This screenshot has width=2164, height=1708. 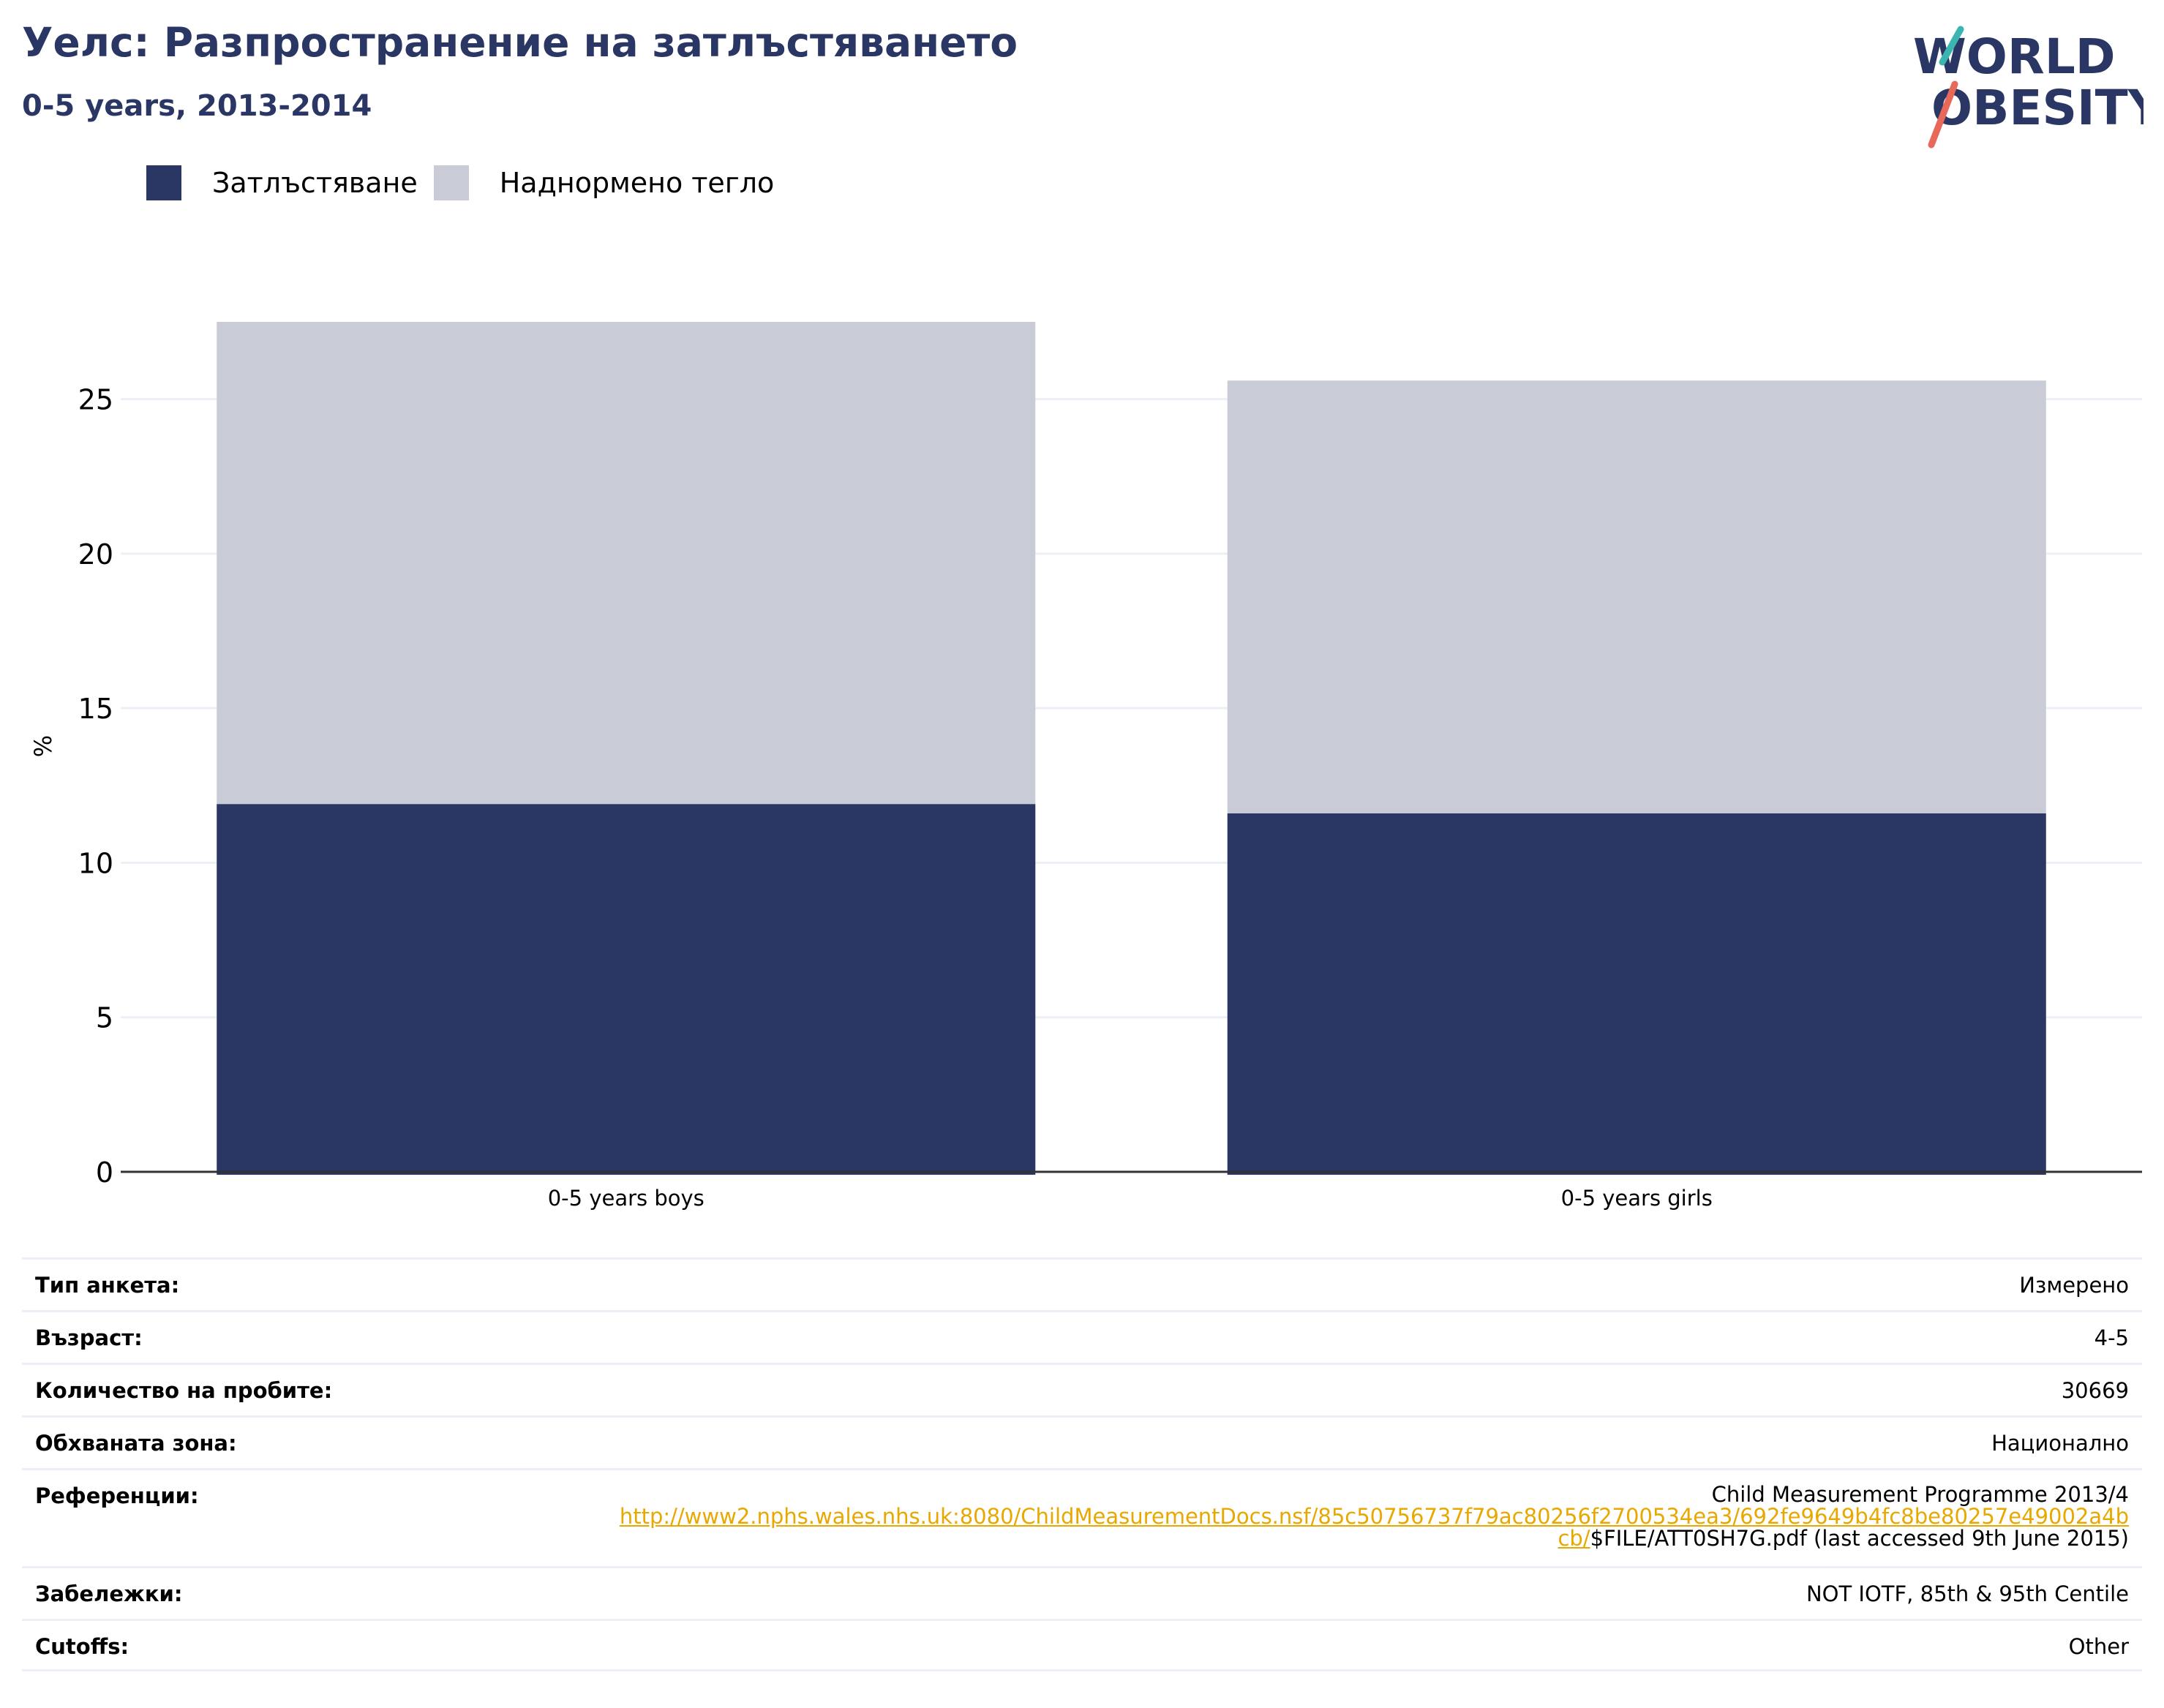 I want to click on world-obesity-logo: WORLD OBESITY, so click(x=2028, y=87).